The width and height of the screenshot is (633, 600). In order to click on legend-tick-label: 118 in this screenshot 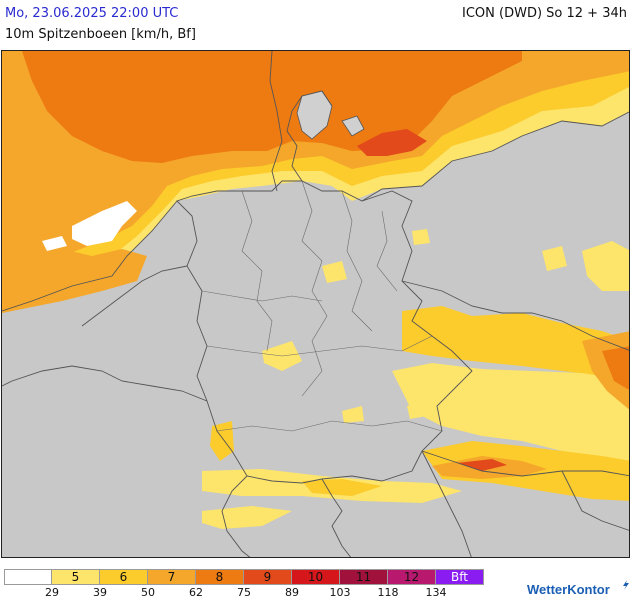, I will do `click(388, 592)`.